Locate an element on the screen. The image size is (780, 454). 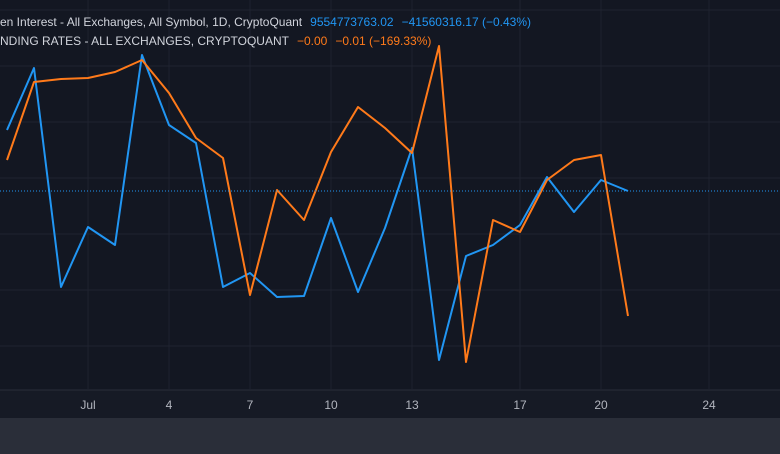
x-tick-label: 7 is located at coordinates (250, 405).